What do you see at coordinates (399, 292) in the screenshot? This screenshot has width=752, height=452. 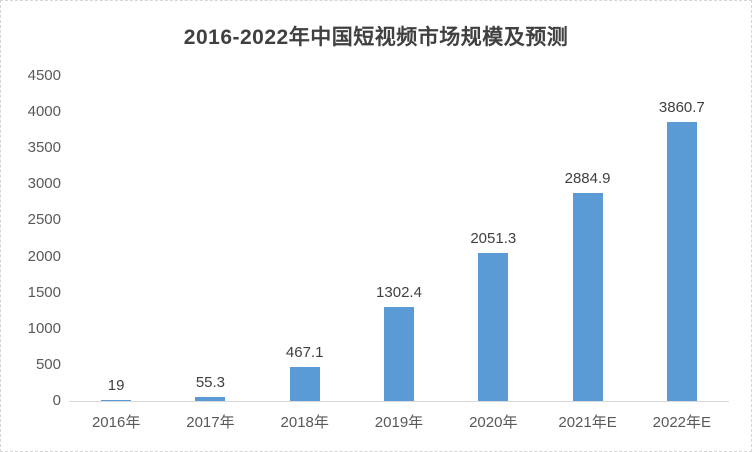 I see `bar-value-label: 1302.4` at bounding box center [399, 292].